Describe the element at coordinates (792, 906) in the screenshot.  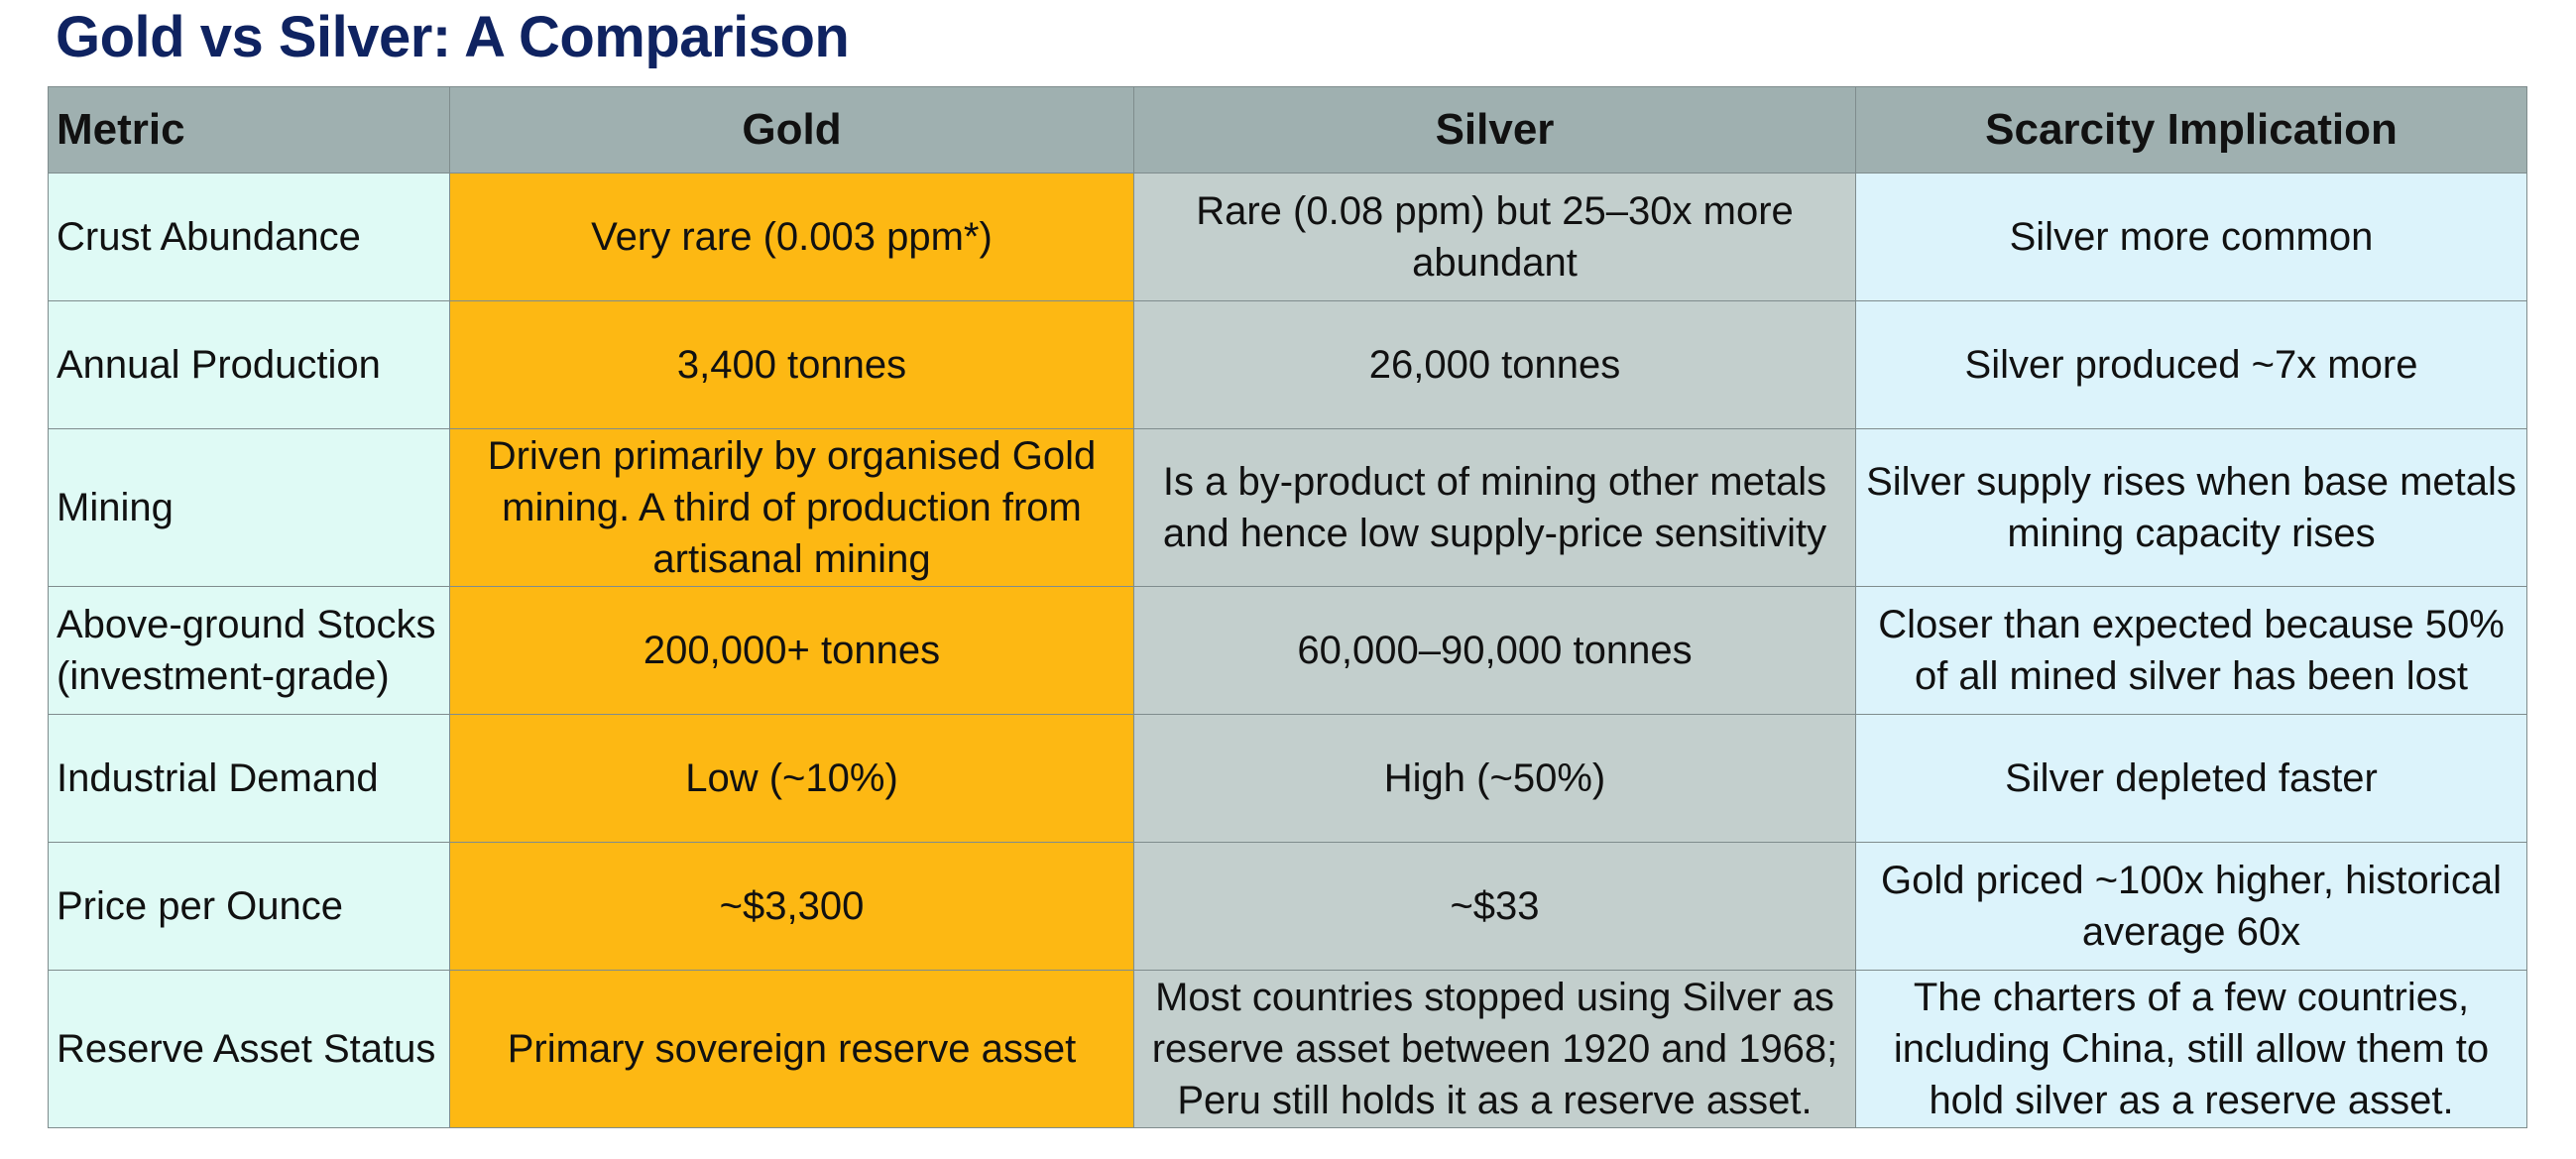
I see `gold-cell: ~$3,300` at that location.